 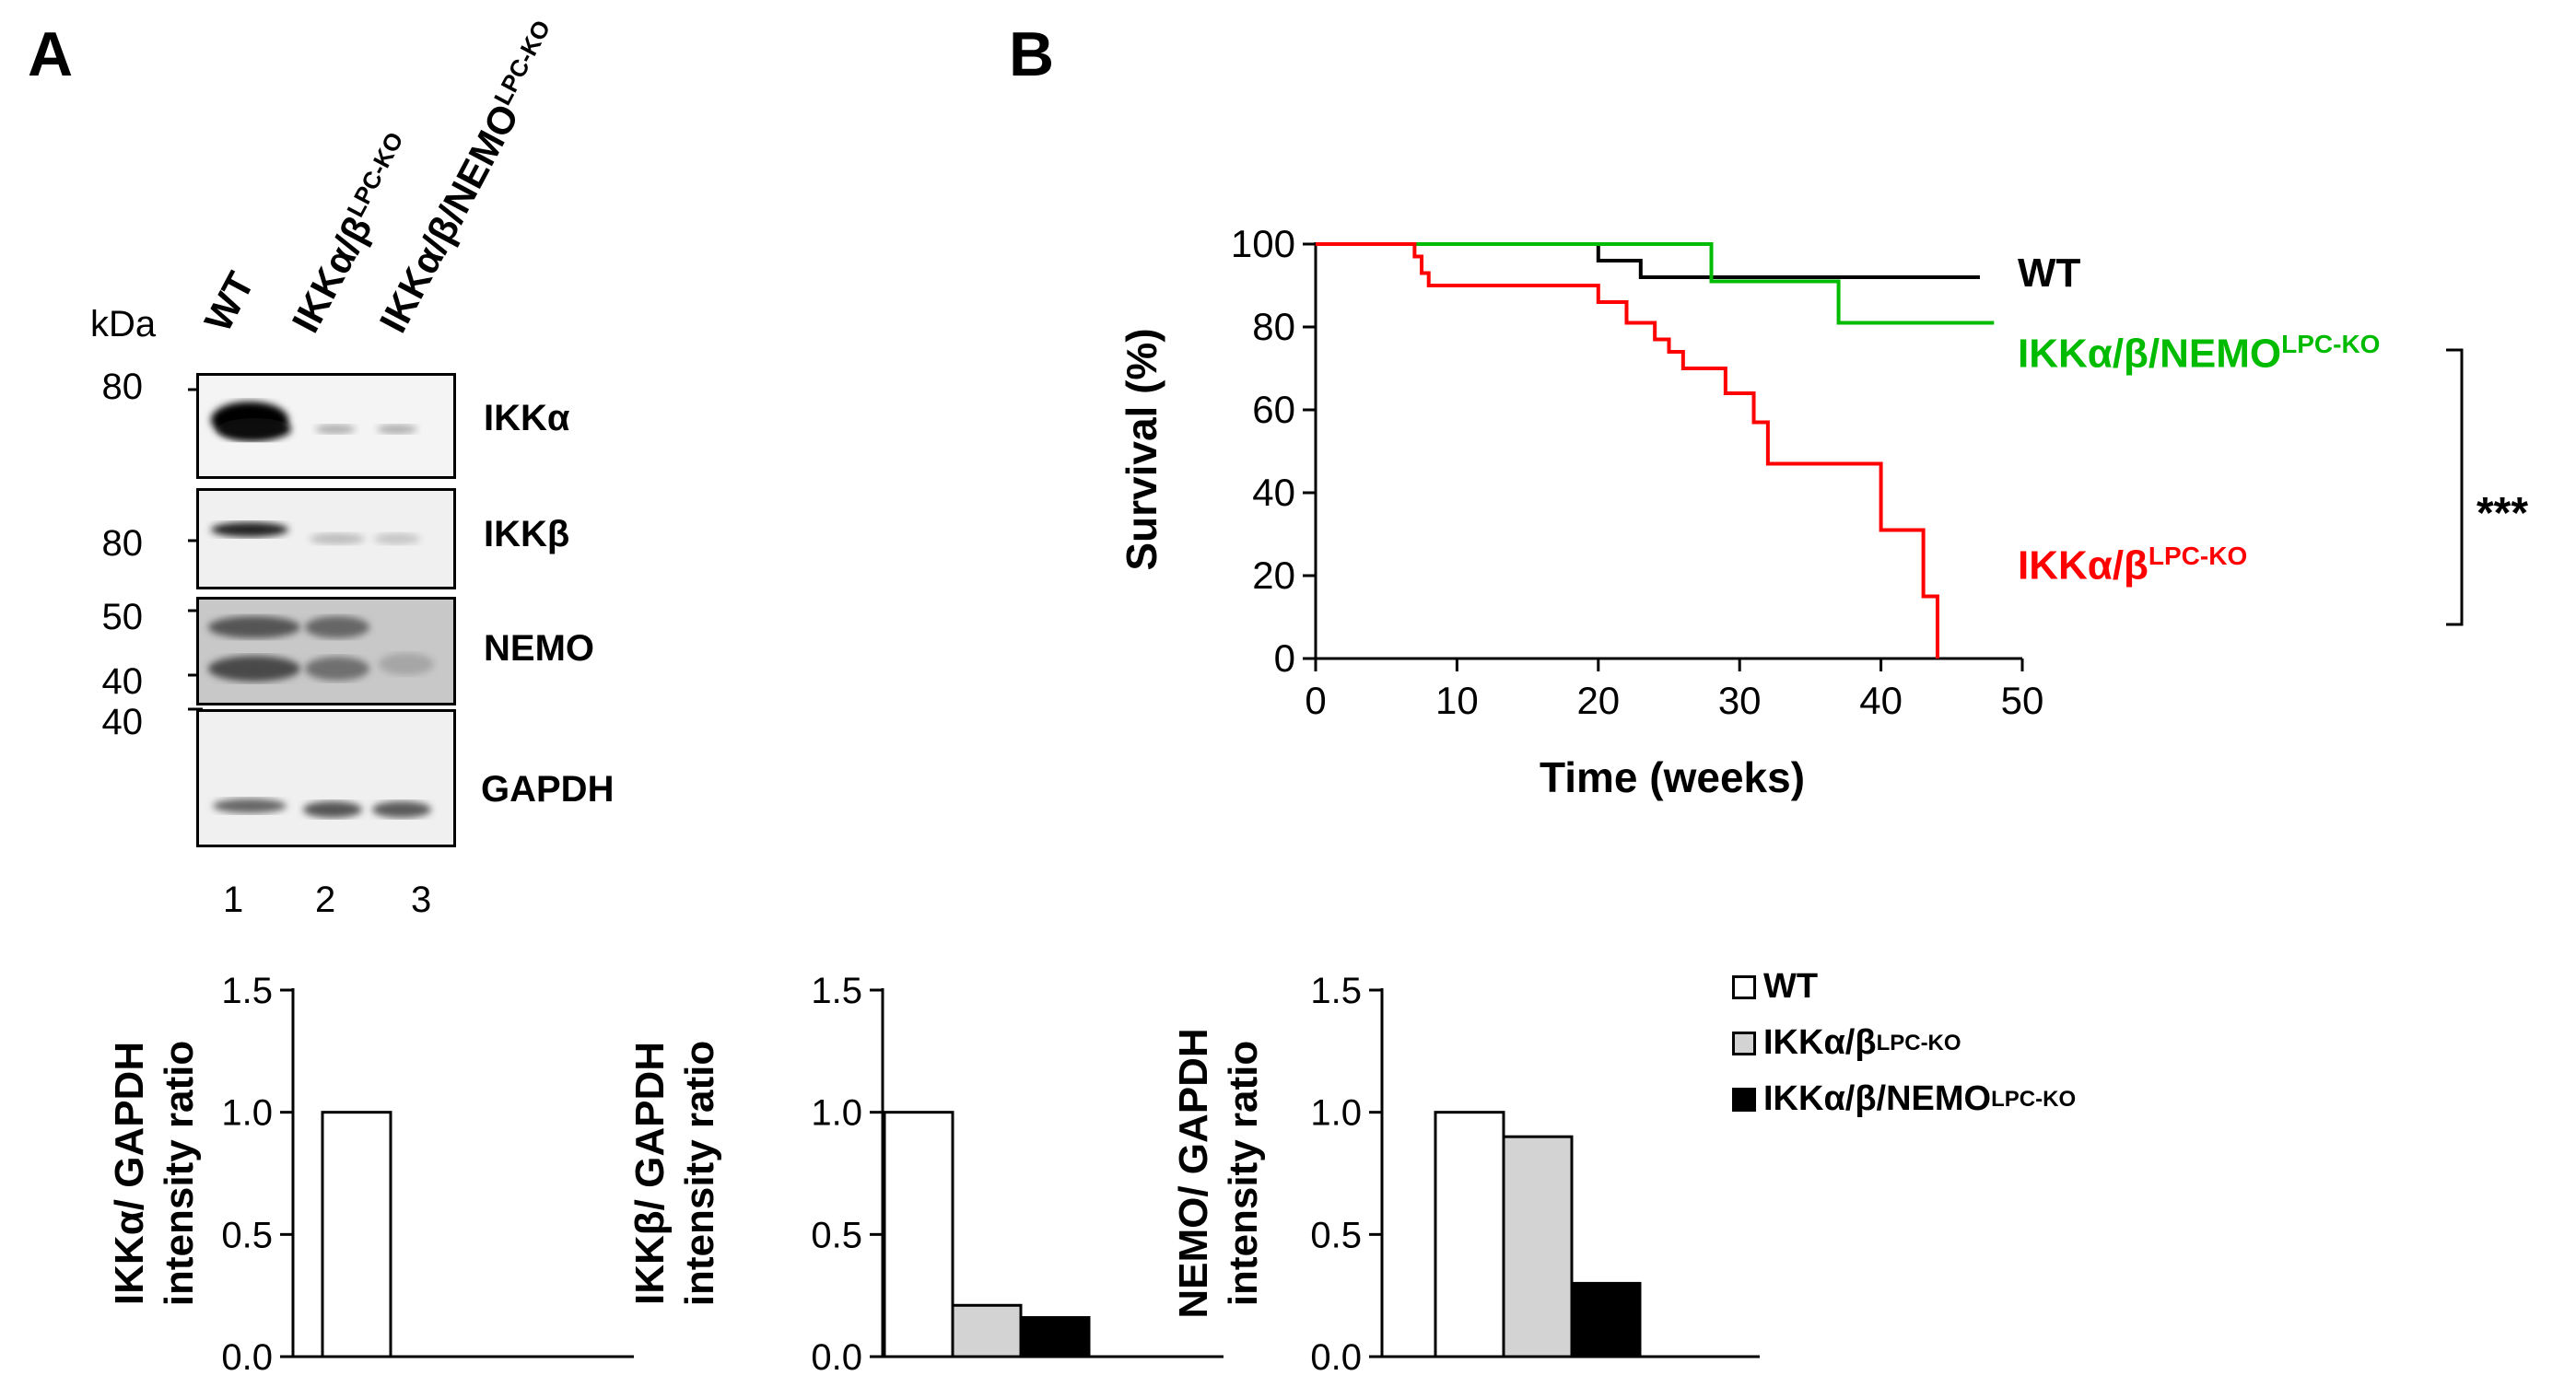 I want to click on survival-x-tick-label: 20, so click(x=1598, y=701).